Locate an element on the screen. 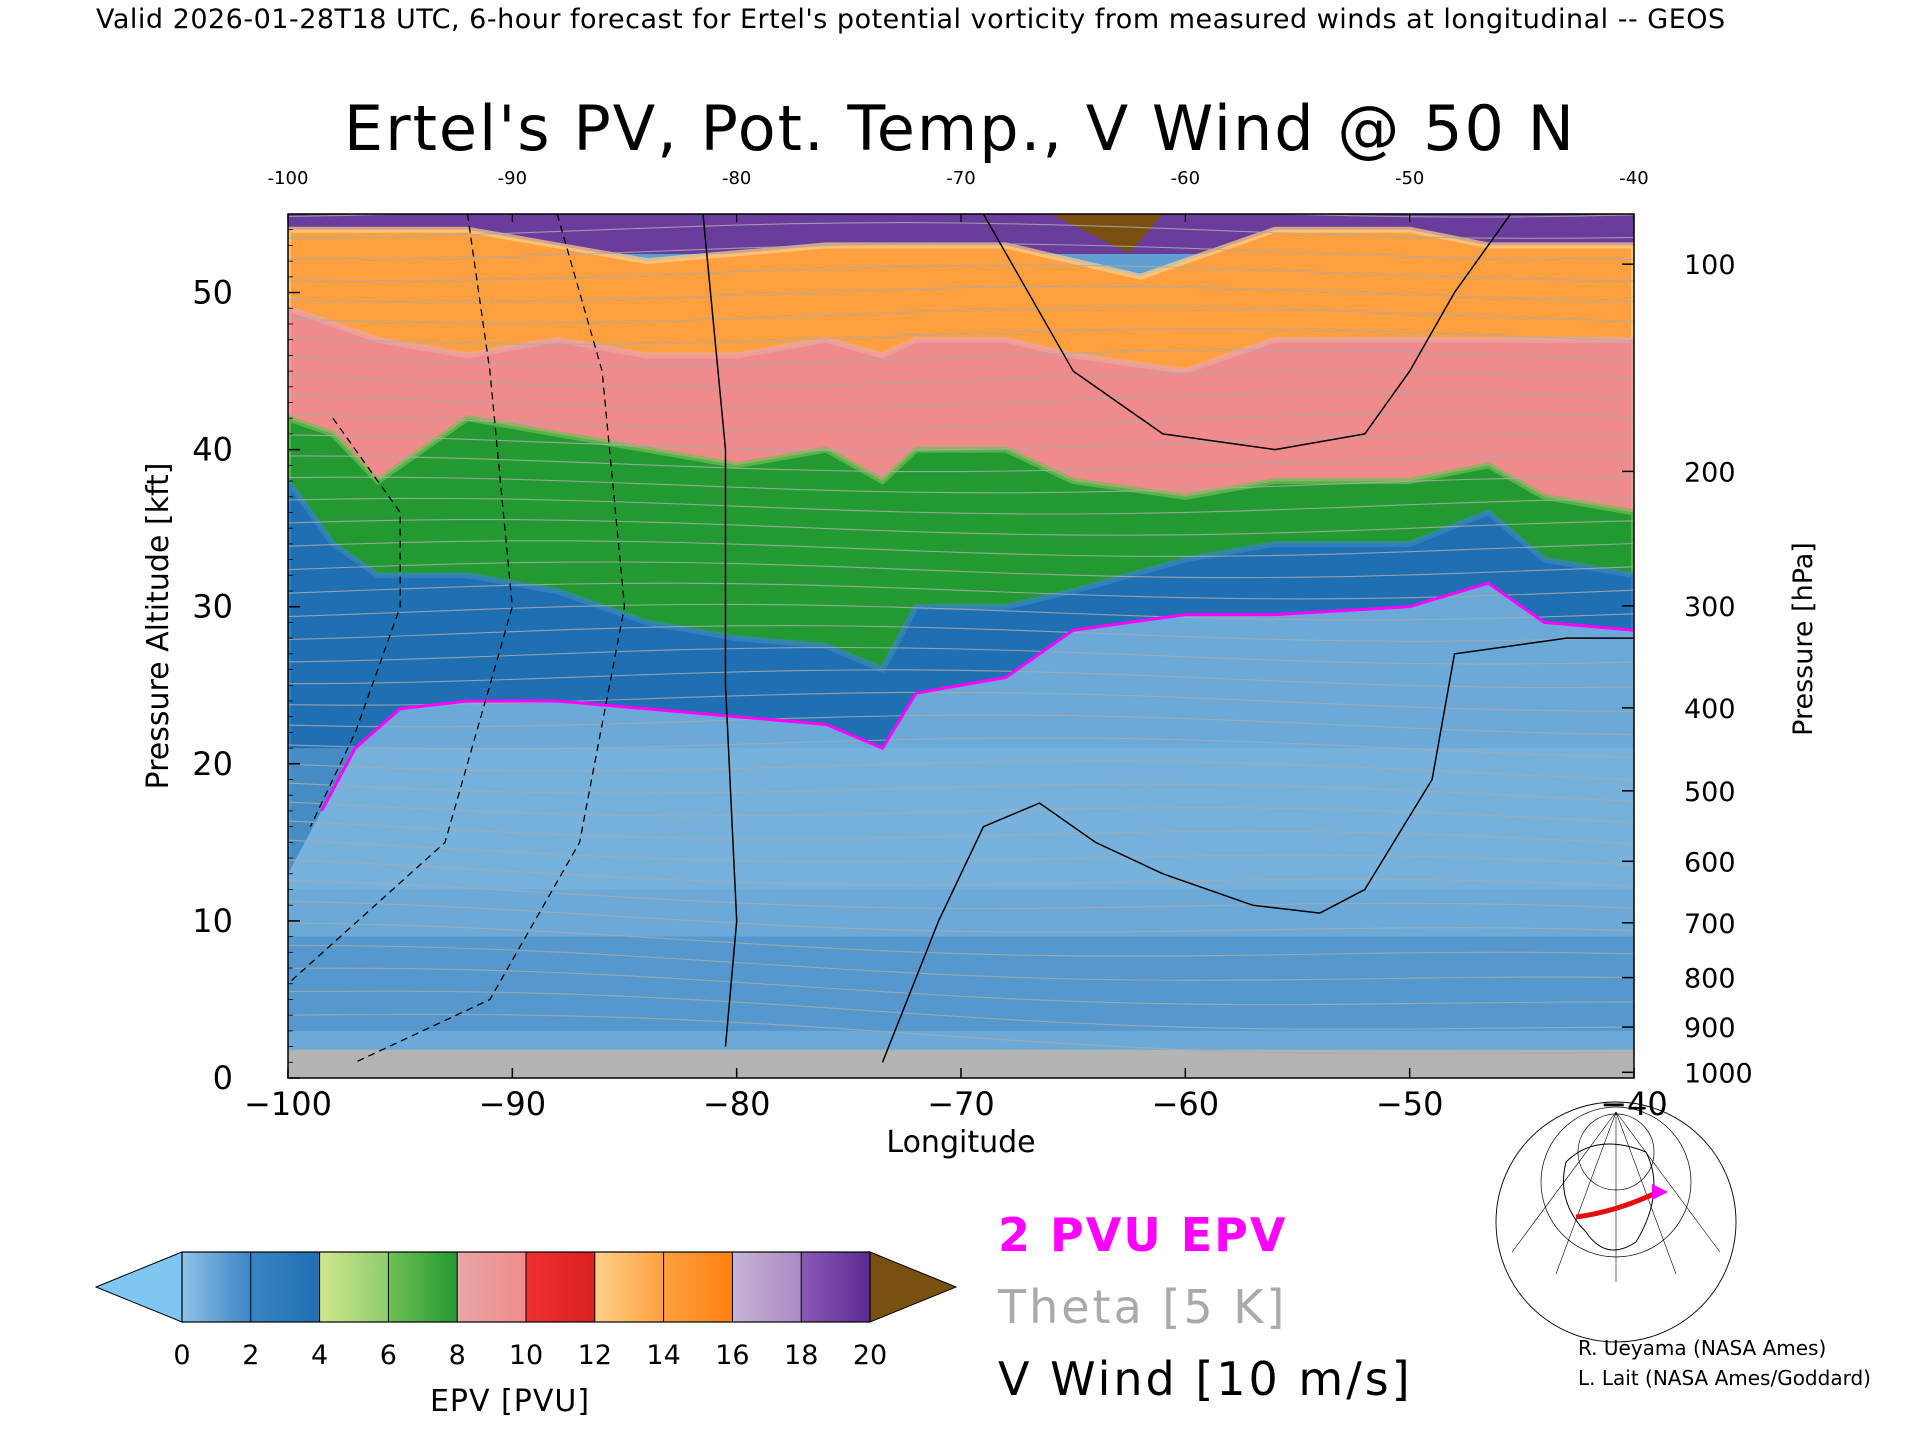 This screenshot has width=1920, height=1440. y-tick-label: 50 is located at coordinates (212, 293).